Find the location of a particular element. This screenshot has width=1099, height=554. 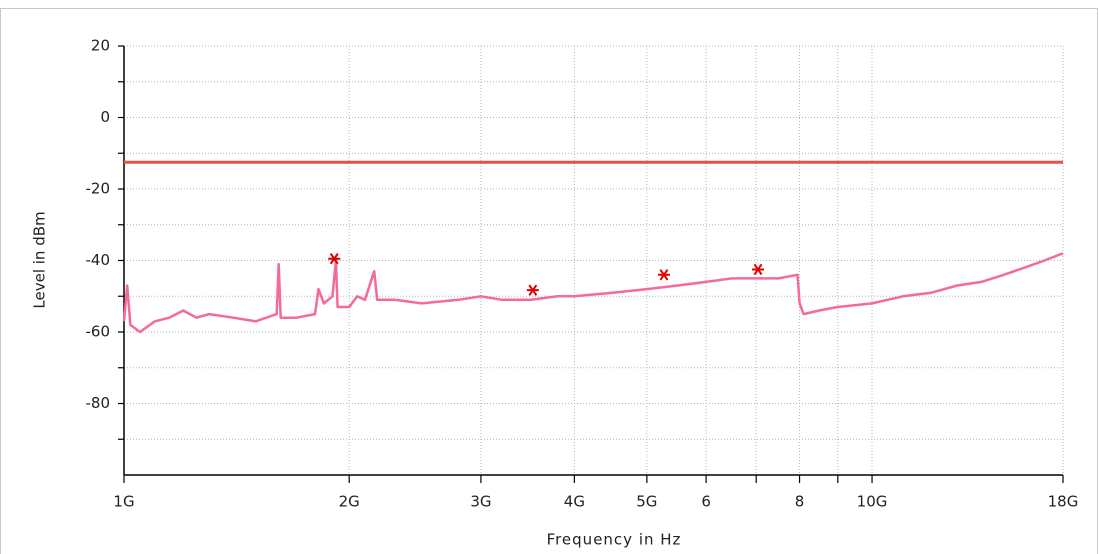

y-tick-label: 0 is located at coordinates (105, 117).